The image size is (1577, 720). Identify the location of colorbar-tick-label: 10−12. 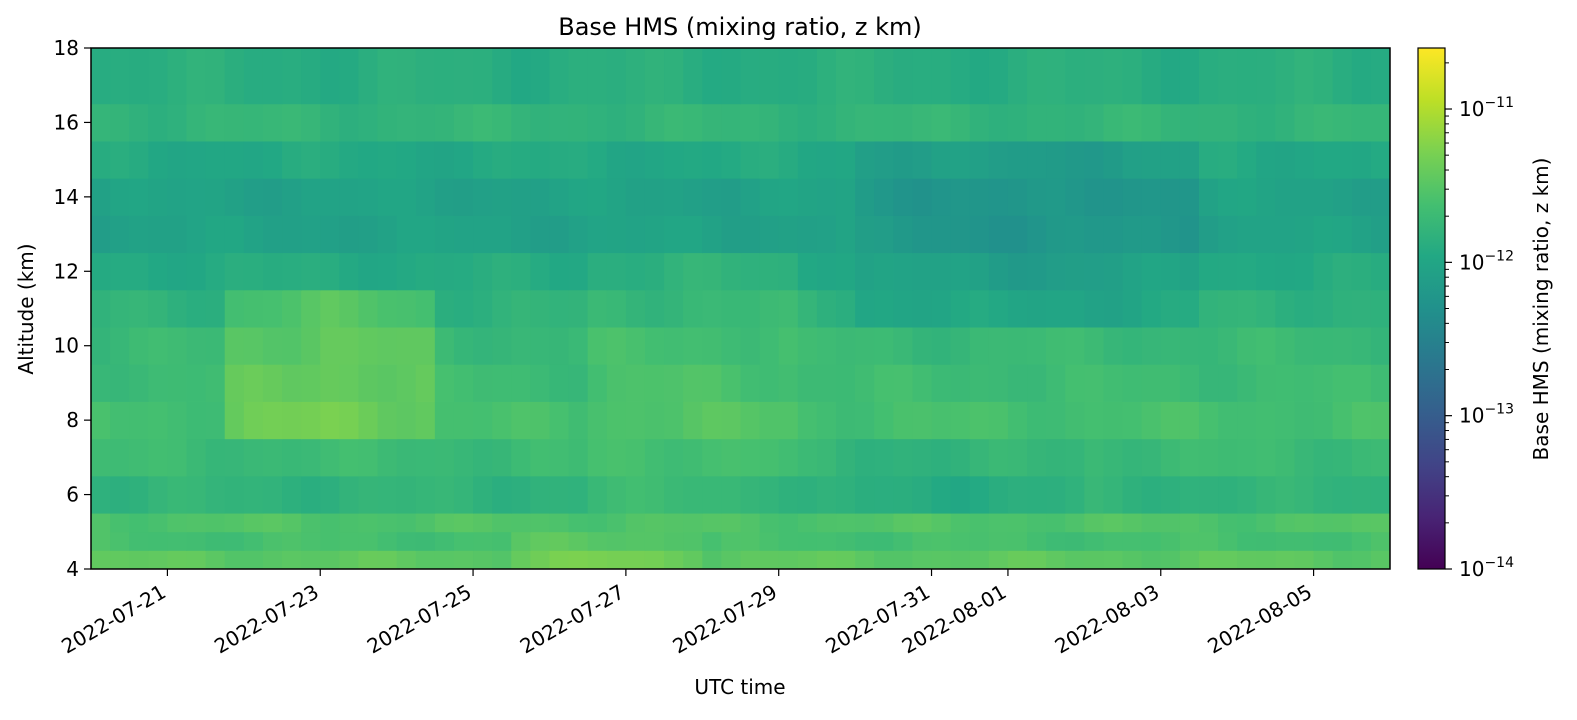
(1486, 261).